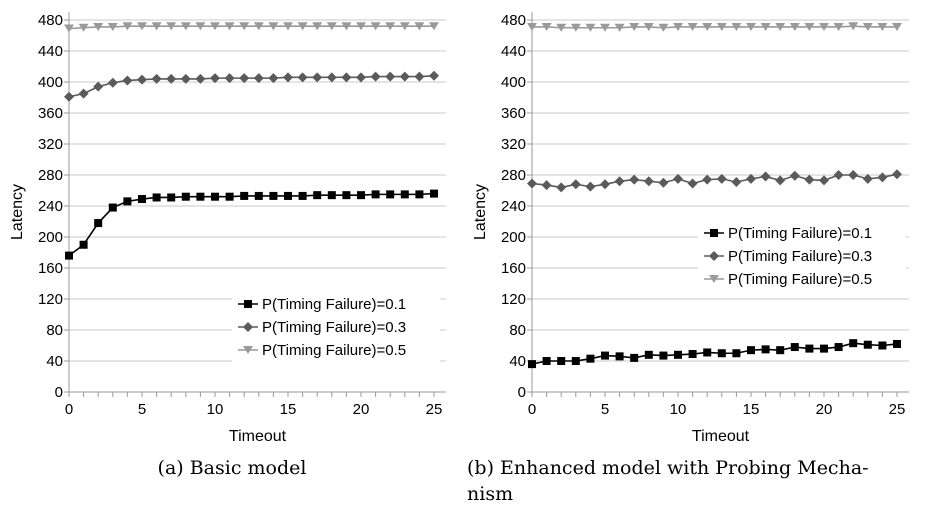 This screenshot has height=515, width=926. What do you see at coordinates (490, 494) in the screenshot?
I see `caption-line: nism` at bounding box center [490, 494].